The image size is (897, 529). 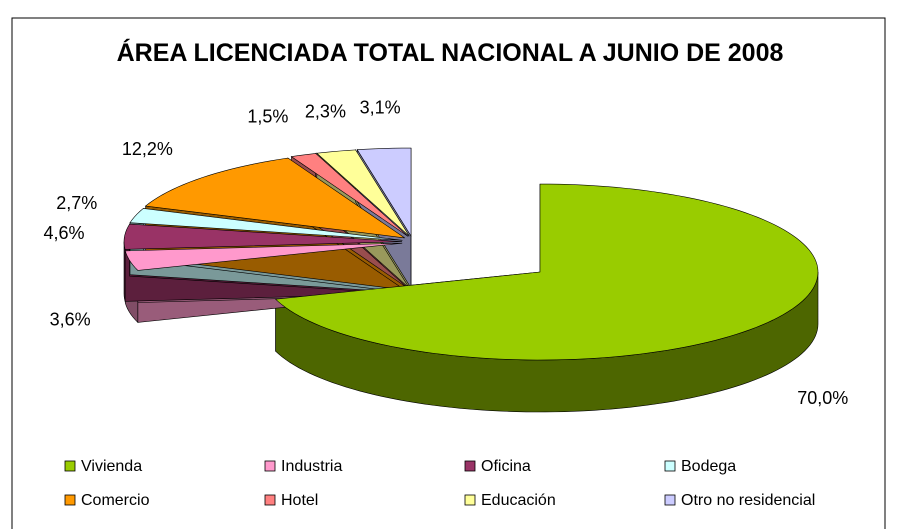 I want to click on legend-label: Comercio, so click(x=115, y=500).